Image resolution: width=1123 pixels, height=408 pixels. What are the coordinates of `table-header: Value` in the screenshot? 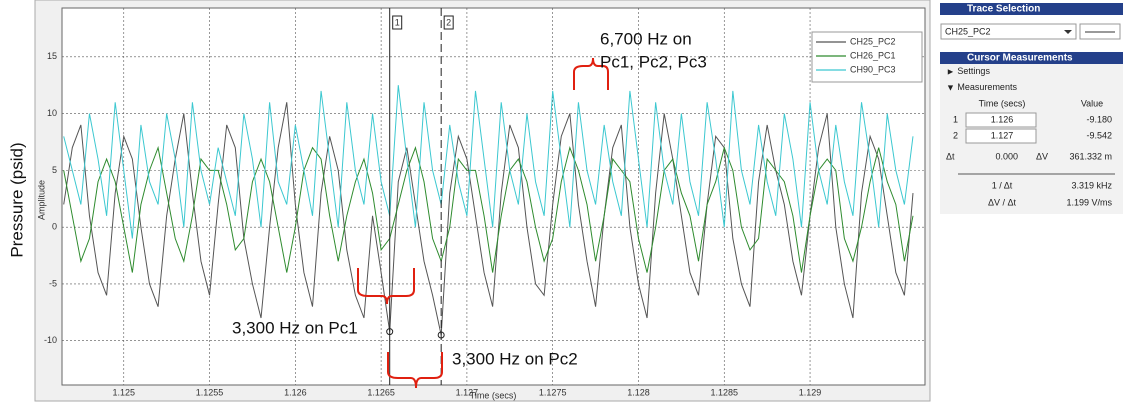 It's located at (1092, 103).